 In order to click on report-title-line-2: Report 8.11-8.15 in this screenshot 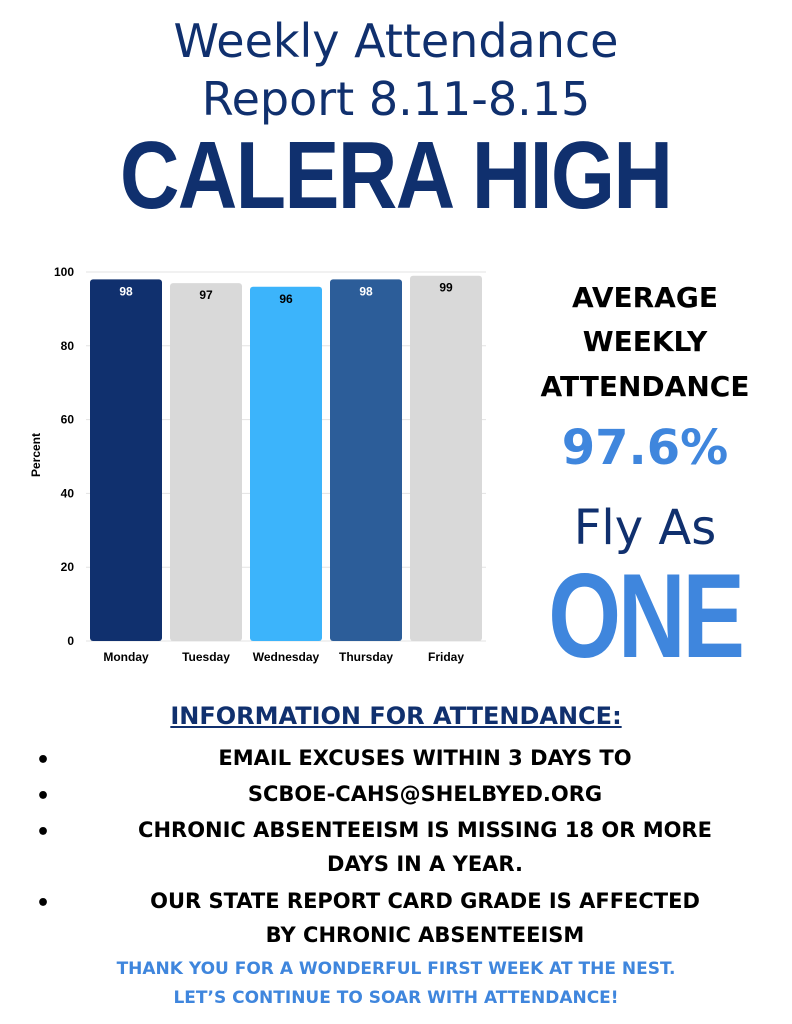, I will do `click(396, 99)`.